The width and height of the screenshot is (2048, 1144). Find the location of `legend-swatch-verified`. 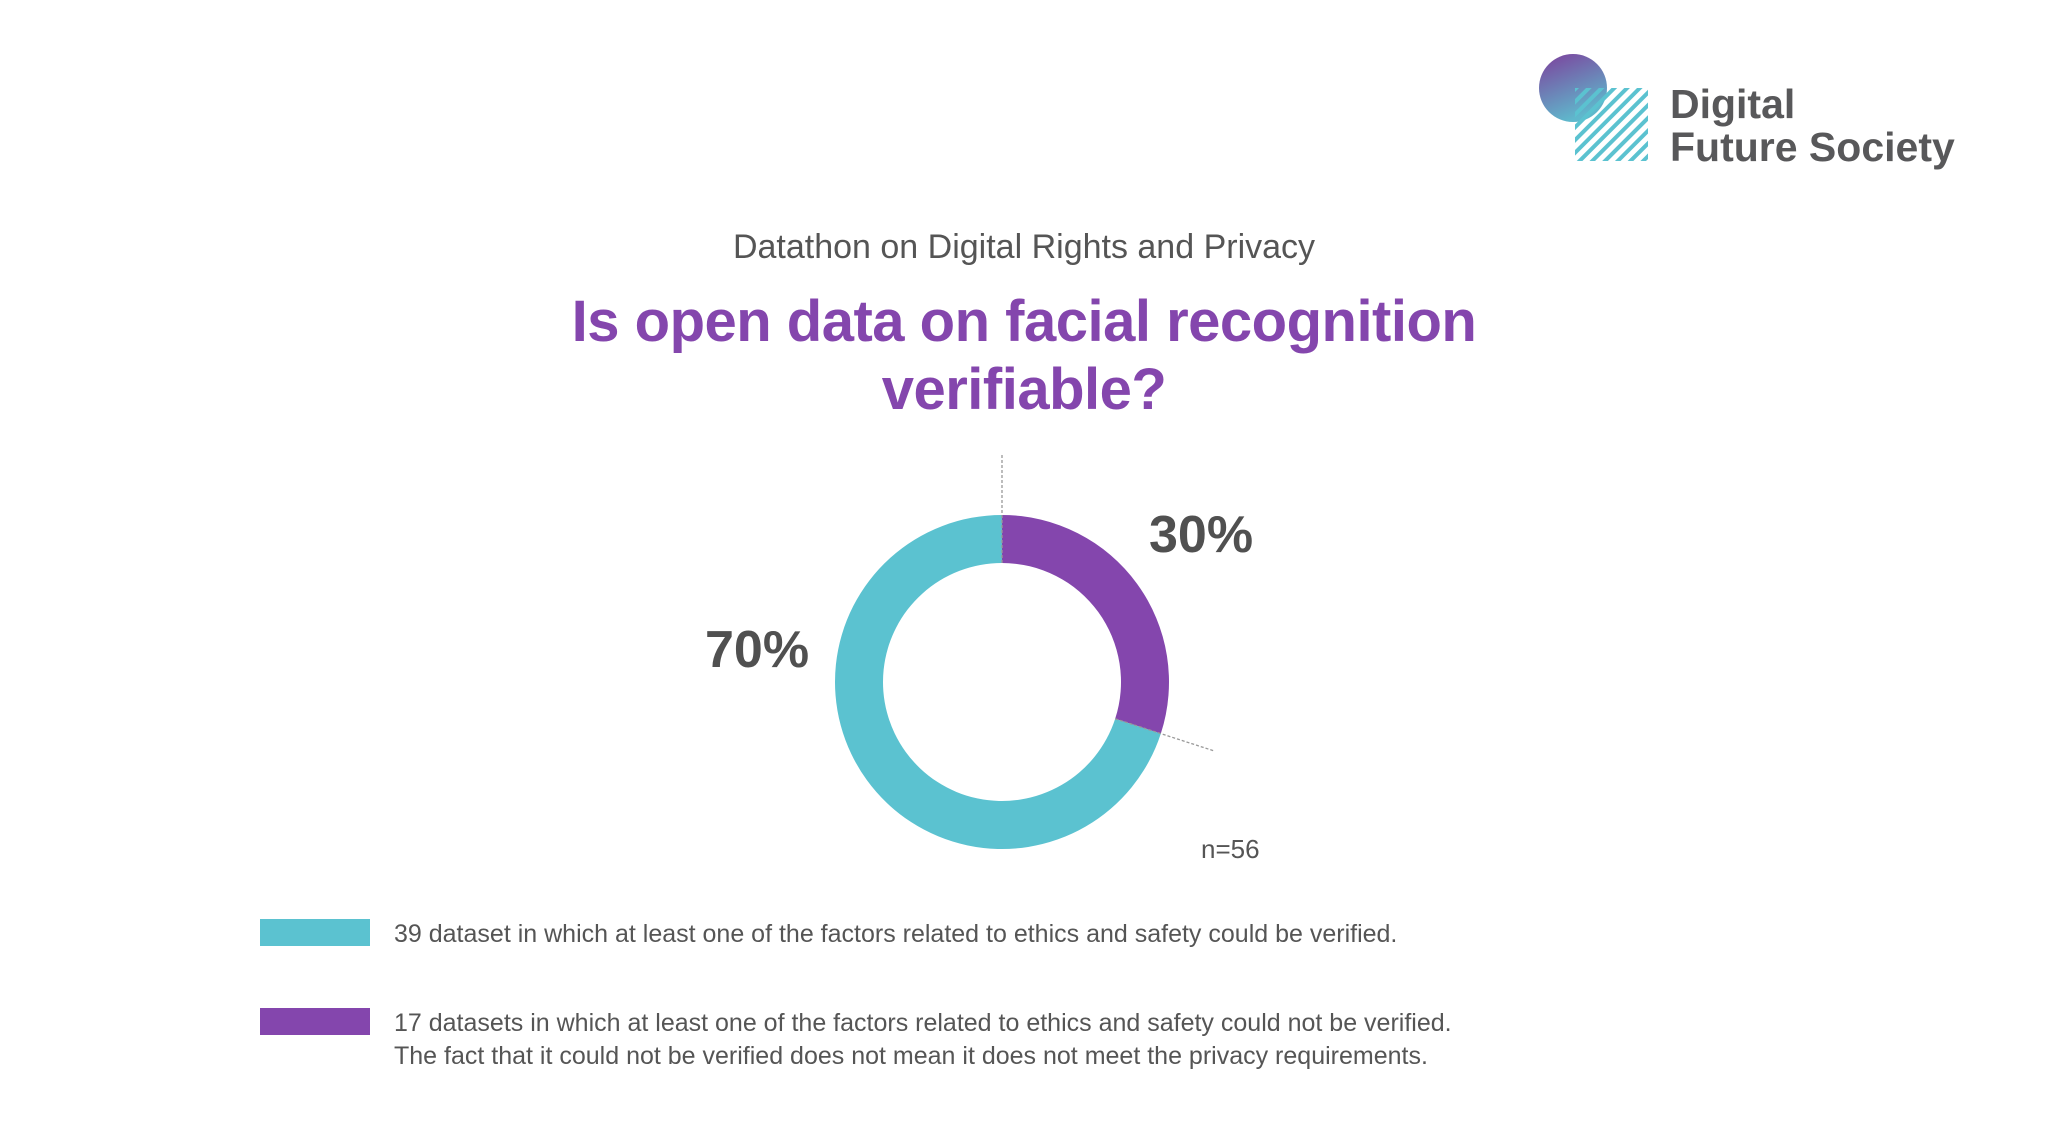

legend-swatch-verified is located at coordinates (315, 932).